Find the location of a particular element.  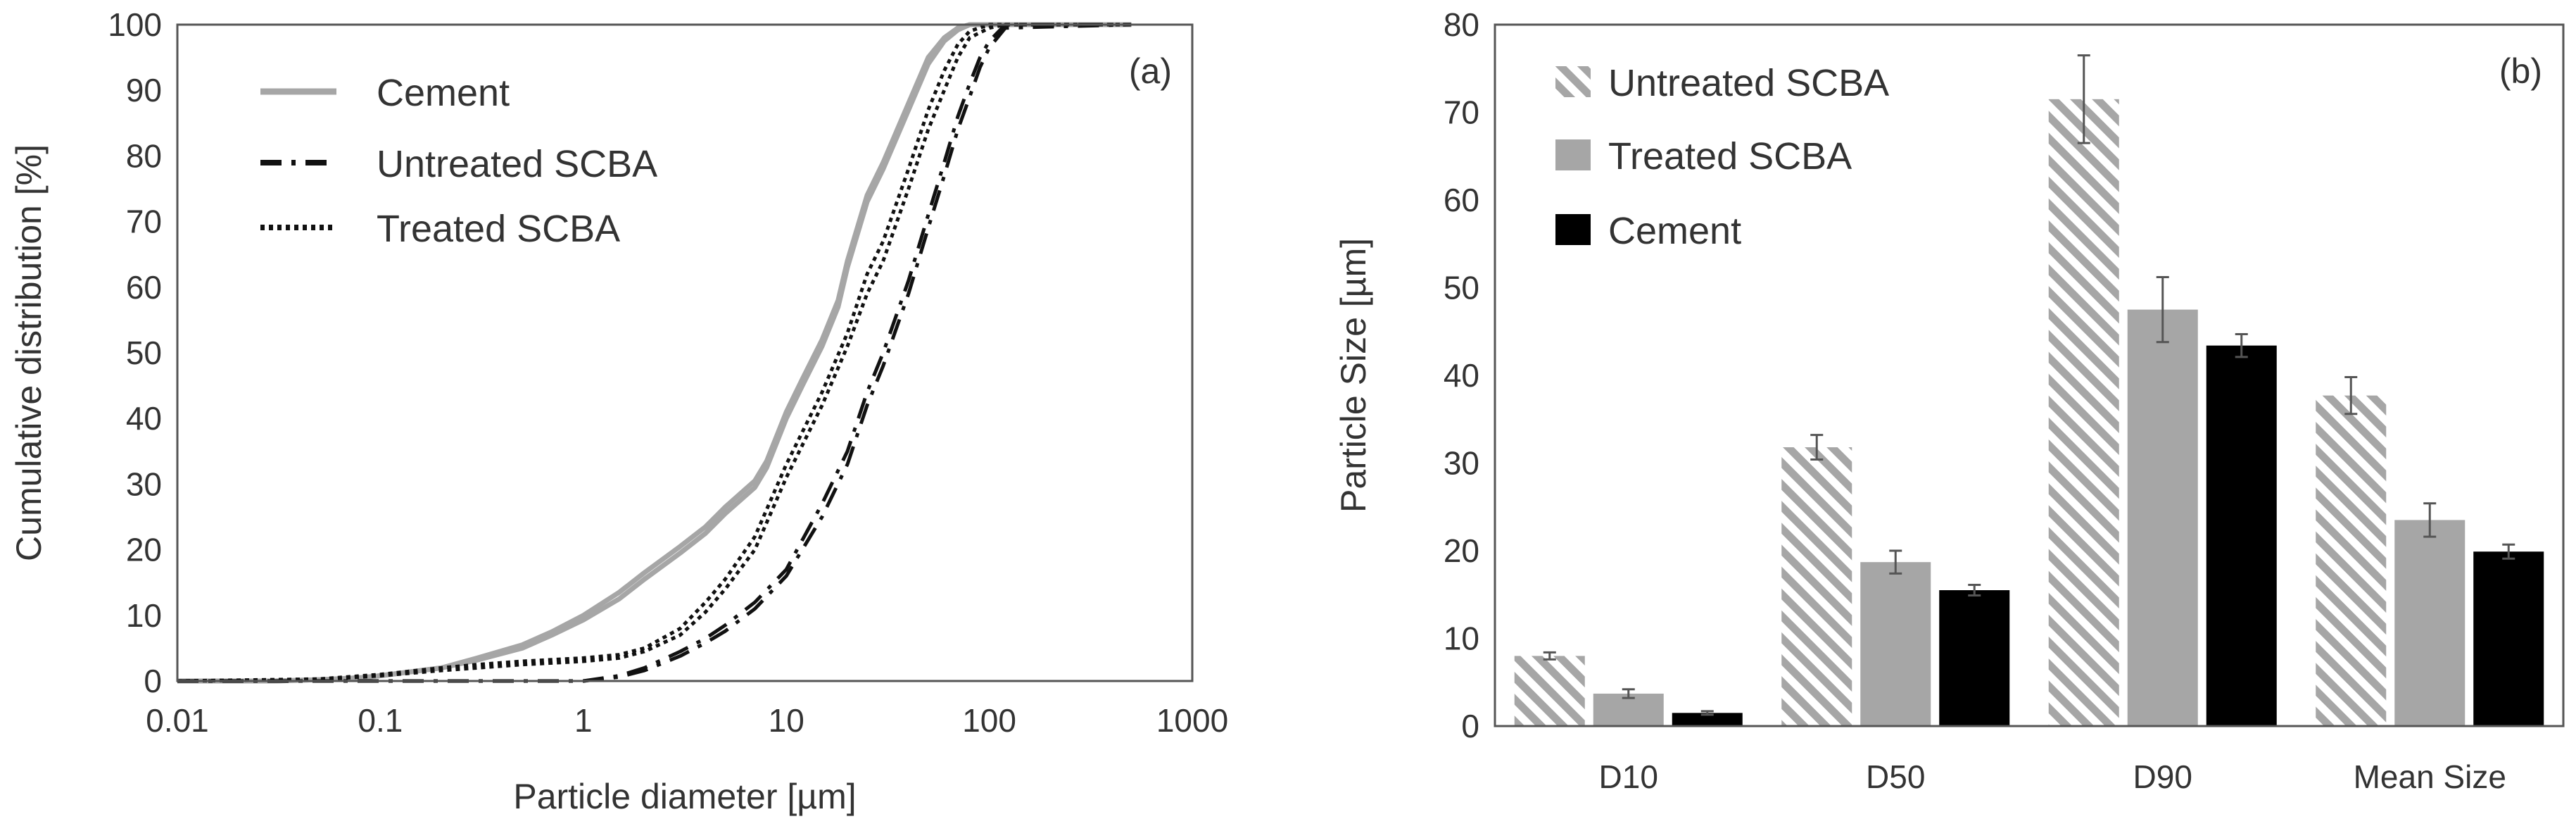

legend-swatch-cement is located at coordinates (1573, 230).